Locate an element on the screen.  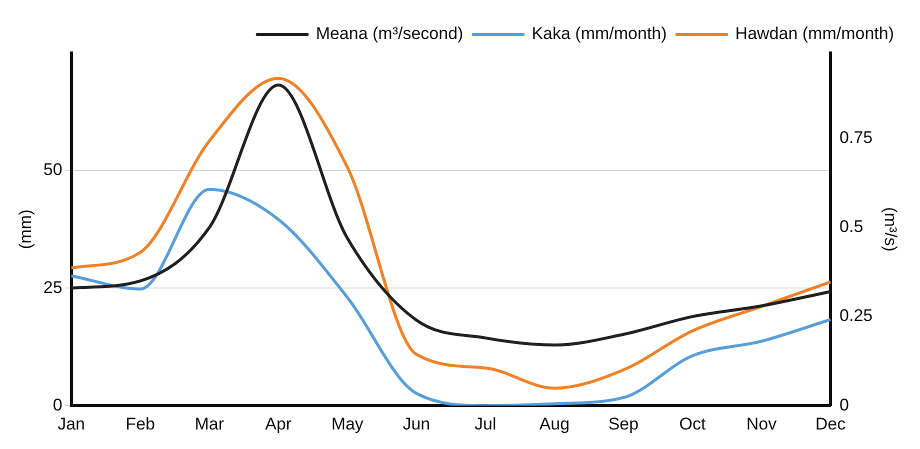
x-tick-label: Aug is located at coordinates (554, 424).